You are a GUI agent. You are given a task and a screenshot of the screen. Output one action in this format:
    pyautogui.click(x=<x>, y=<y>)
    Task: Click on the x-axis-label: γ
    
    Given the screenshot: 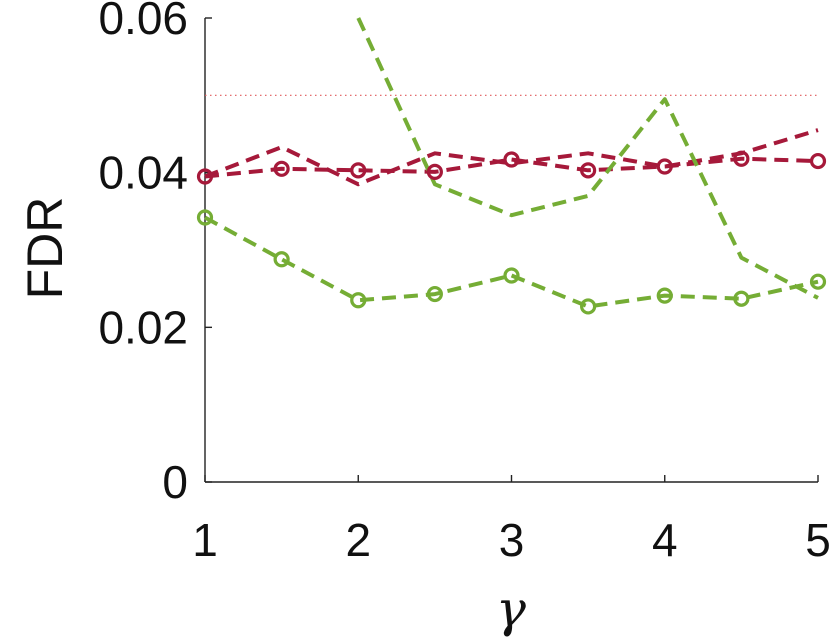 What is the action you would take?
    pyautogui.click(x=511, y=609)
    